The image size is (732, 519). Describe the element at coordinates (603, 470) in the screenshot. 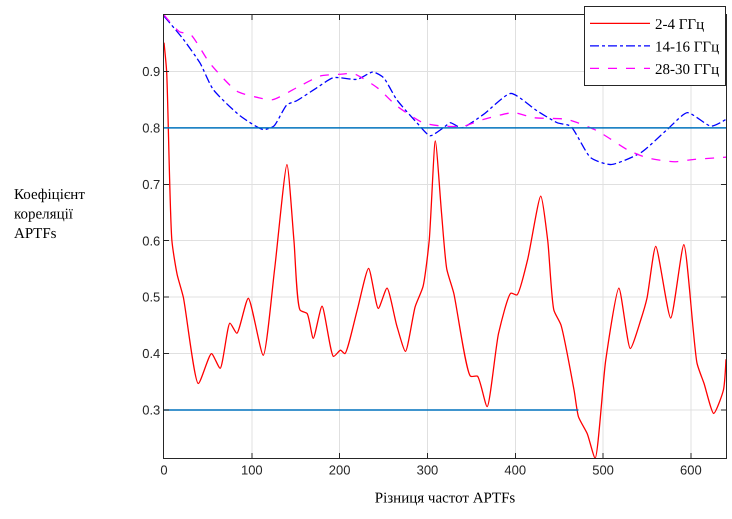

I see `x-tick-label: 500` at that location.